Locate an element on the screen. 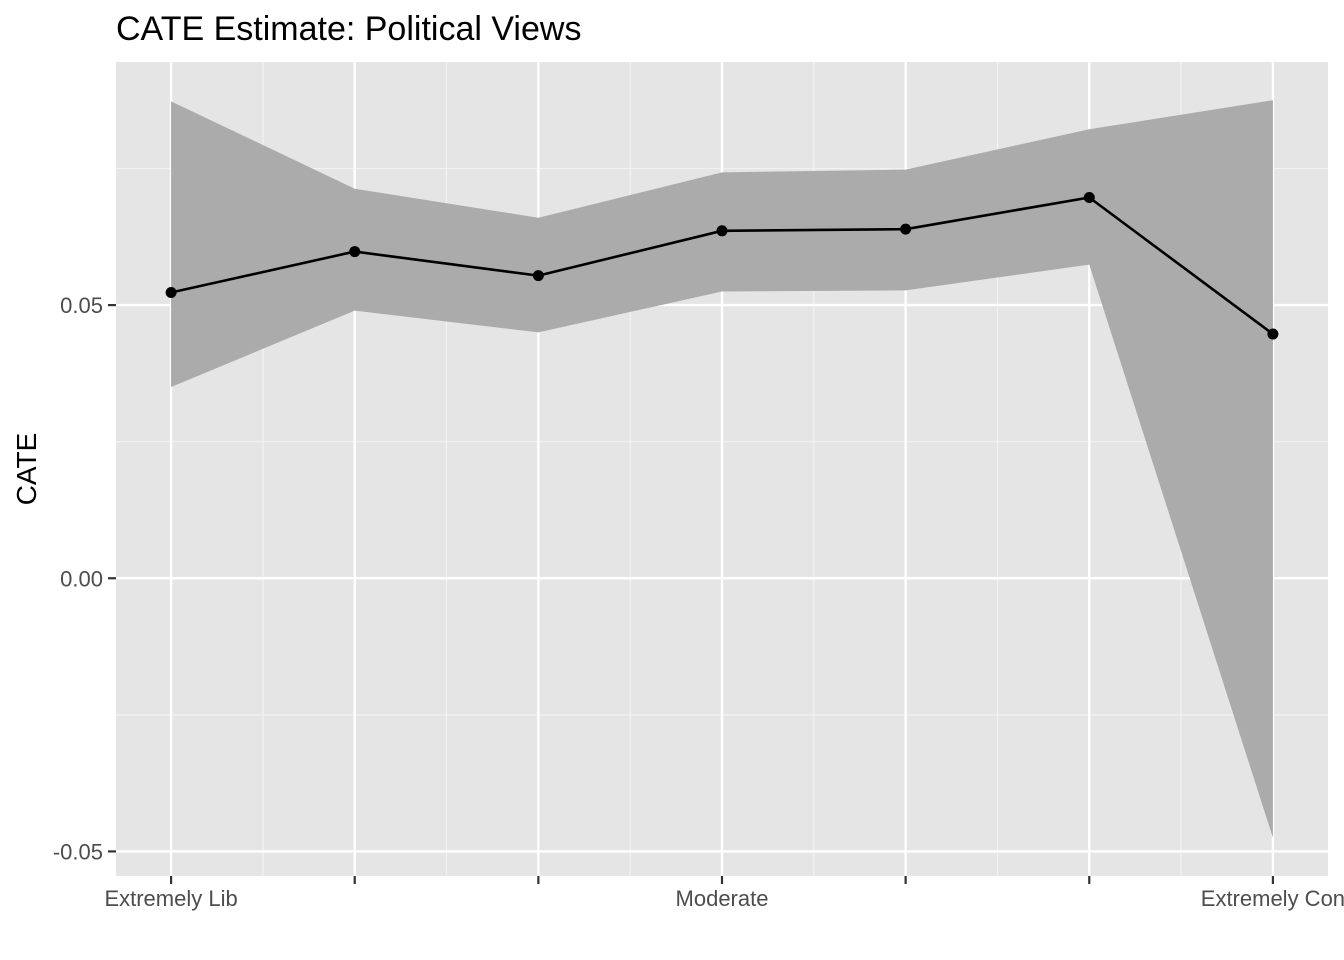 The width and height of the screenshot is (1344, 960). x-tick-label: Moderate is located at coordinates (722, 898).